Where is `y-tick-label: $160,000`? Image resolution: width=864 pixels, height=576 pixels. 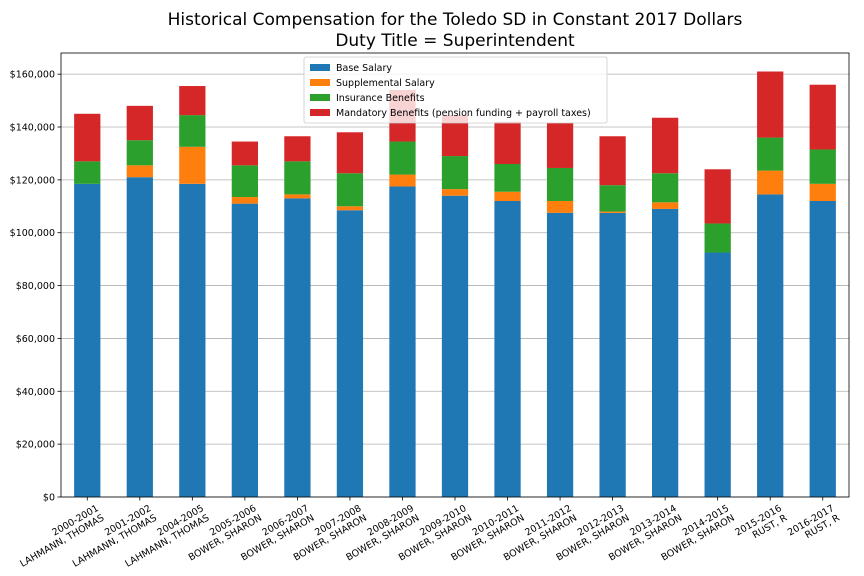
y-tick-label: $160,000 is located at coordinates (32, 75).